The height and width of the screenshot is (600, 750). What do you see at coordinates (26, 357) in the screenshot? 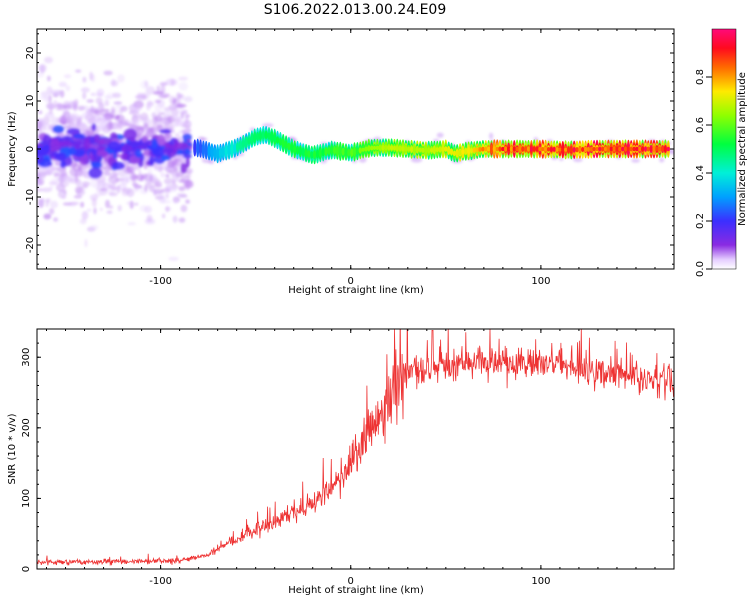
I see `snr-ytick-label: 300` at bounding box center [26, 357].